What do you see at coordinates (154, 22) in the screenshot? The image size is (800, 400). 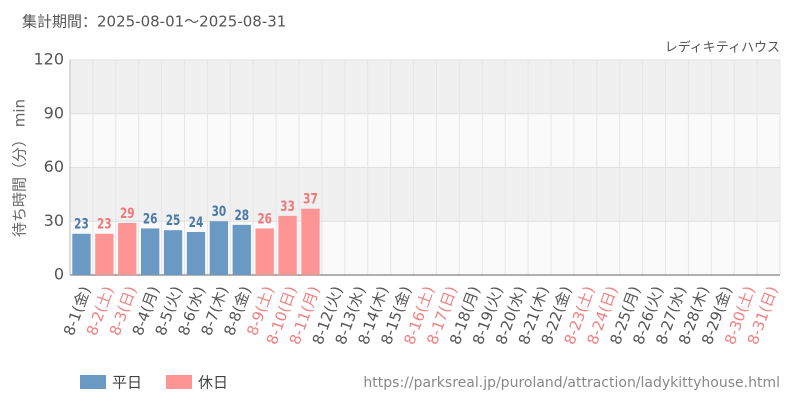 I see `chart-title: 集計期間：2025-08-01〜2025-08-31` at bounding box center [154, 22].